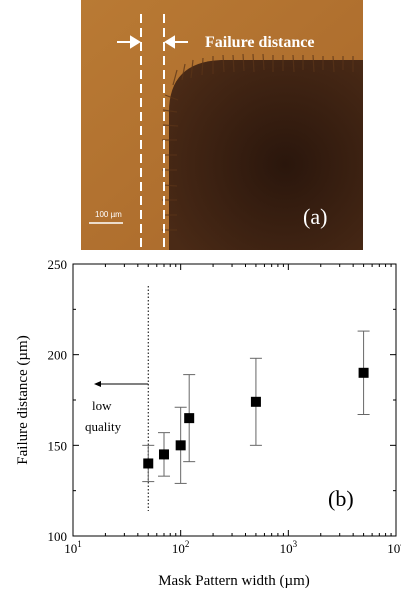 The width and height of the screenshot is (401, 594). Describe the element at coordinates (58, 355) in the screenshot. I see `y-tick-label: 200` at that location.